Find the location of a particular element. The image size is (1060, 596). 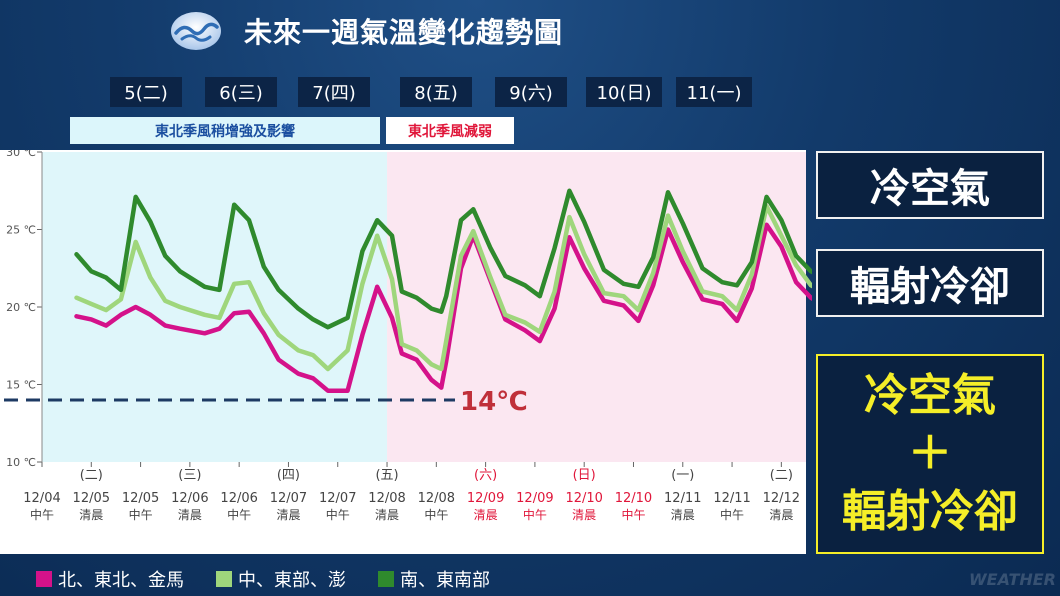

watermark: WEATHER is located at coordinates (1012, 579).